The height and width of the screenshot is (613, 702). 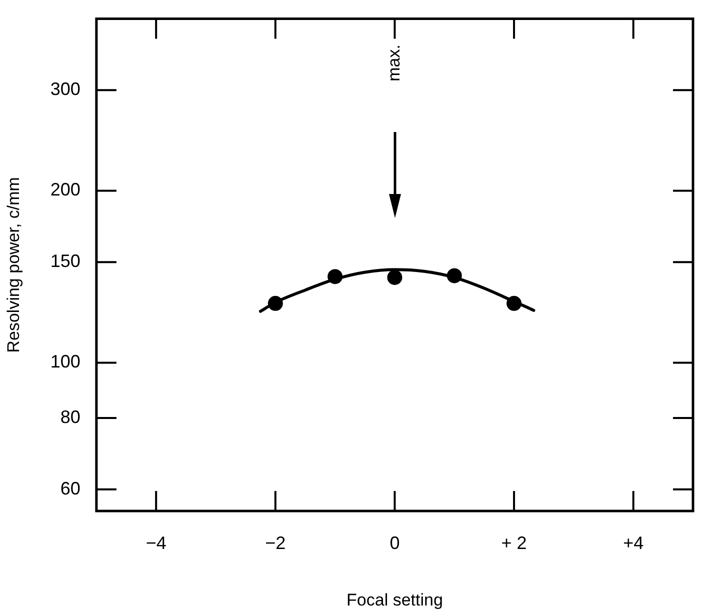 I want to click on y-tick-label: 80, so click(x=70, y=417).